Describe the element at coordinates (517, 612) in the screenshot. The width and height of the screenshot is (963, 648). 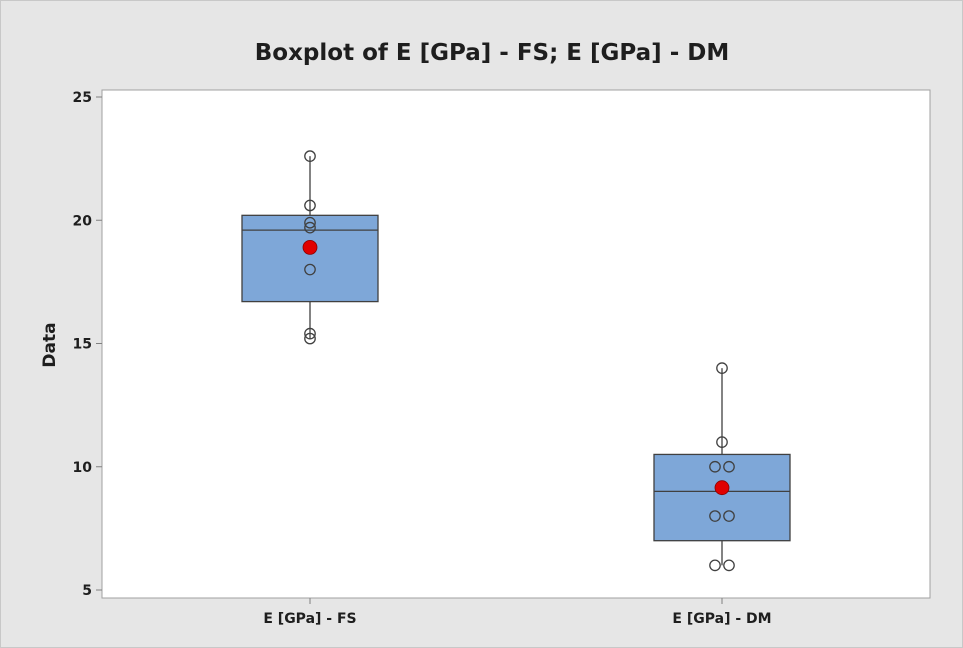
I see `x-axis: E [GPa] - FS E [GPa] - DM` at that location.